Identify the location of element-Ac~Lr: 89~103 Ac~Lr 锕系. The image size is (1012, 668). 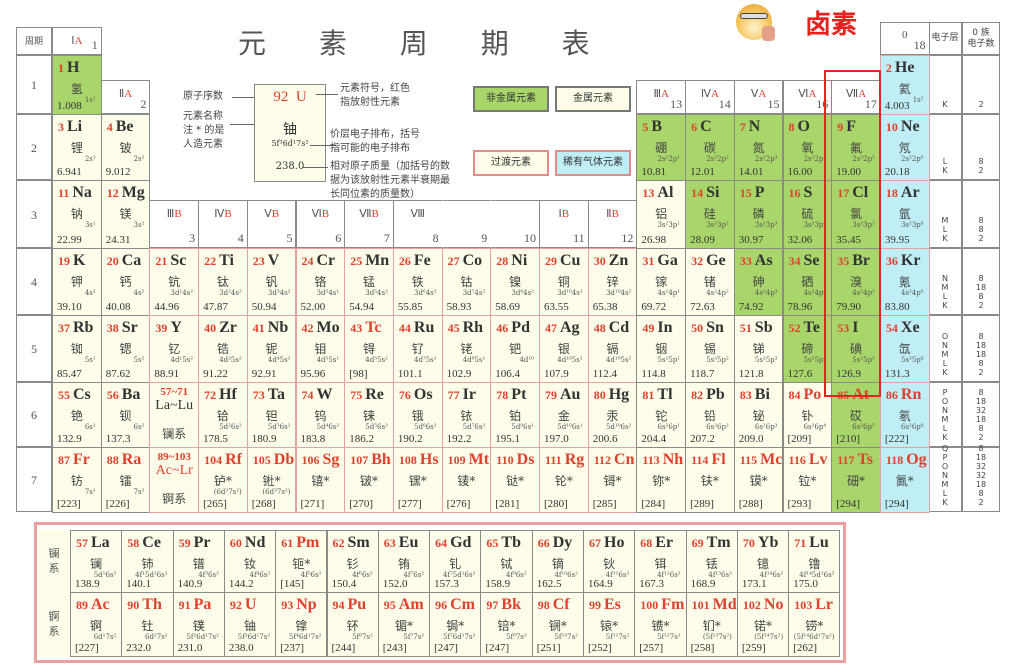
(174, 480).